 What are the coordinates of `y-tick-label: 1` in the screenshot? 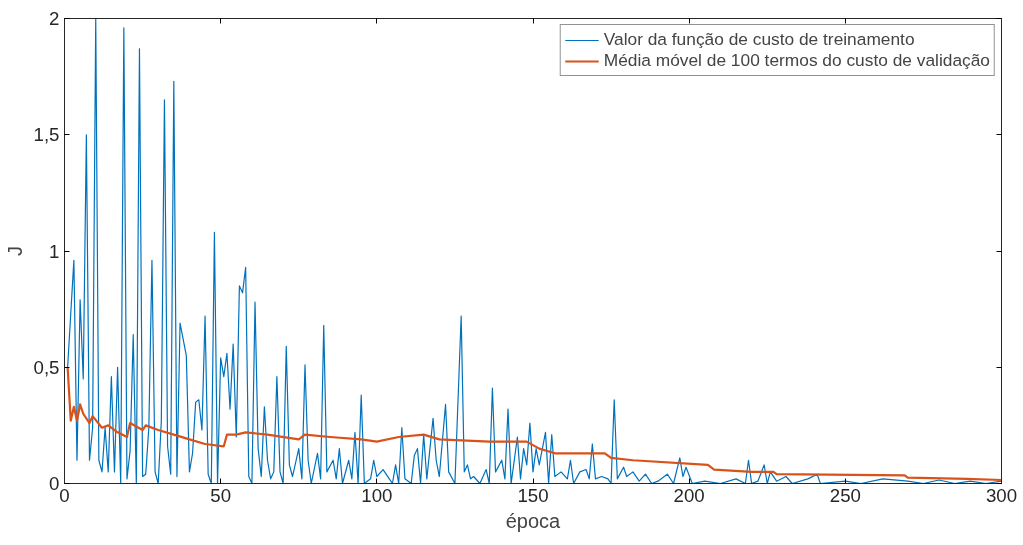 It's located at (54, 251).